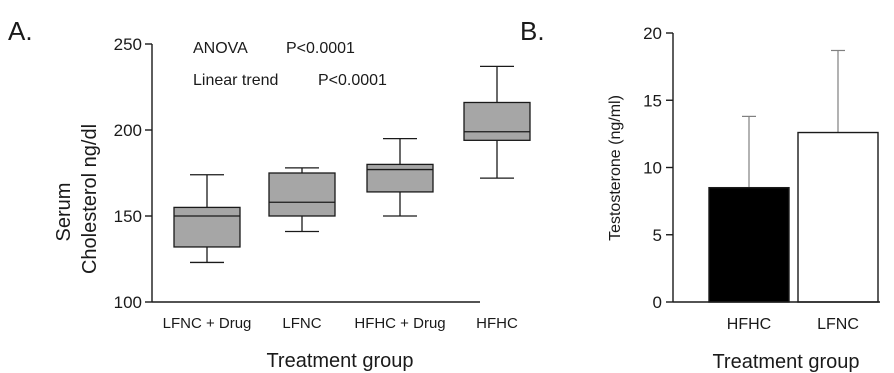  What do you see at coordinates (652, 33) in the screenshot?
I see `y-tick-label: 20` at bounding box center [652, 33].